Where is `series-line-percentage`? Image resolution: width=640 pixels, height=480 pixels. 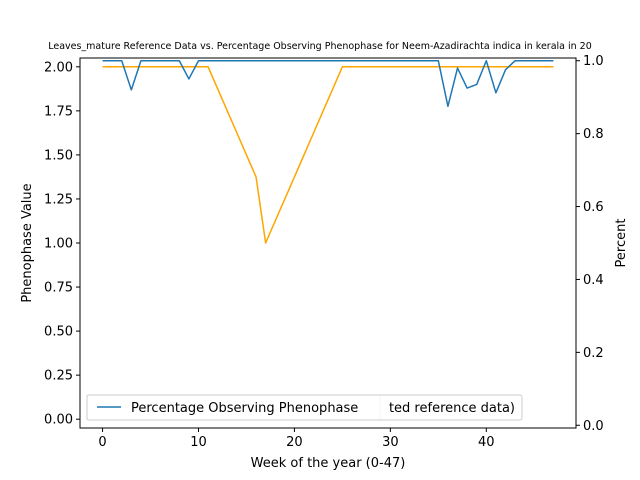 series-line-percentage is located at coordinates (328, 83).